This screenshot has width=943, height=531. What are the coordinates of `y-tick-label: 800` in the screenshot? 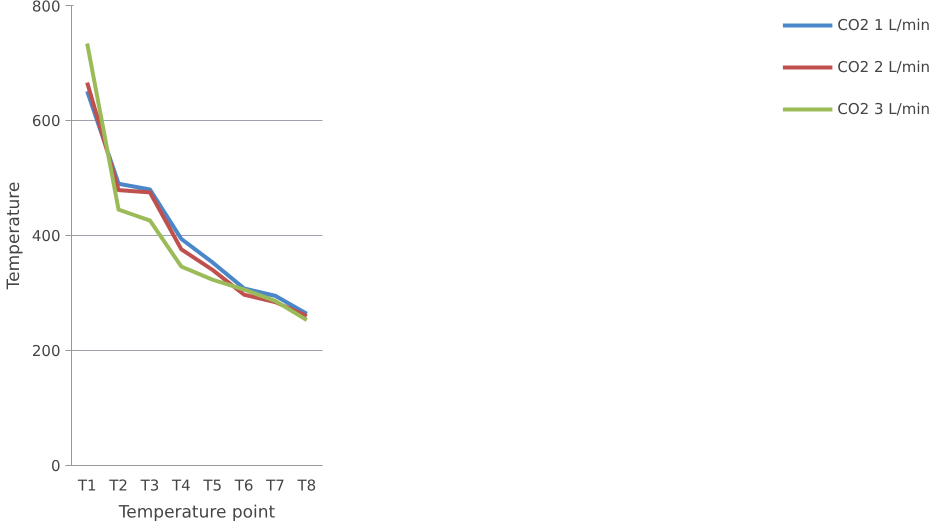 It's located at (46, 8).